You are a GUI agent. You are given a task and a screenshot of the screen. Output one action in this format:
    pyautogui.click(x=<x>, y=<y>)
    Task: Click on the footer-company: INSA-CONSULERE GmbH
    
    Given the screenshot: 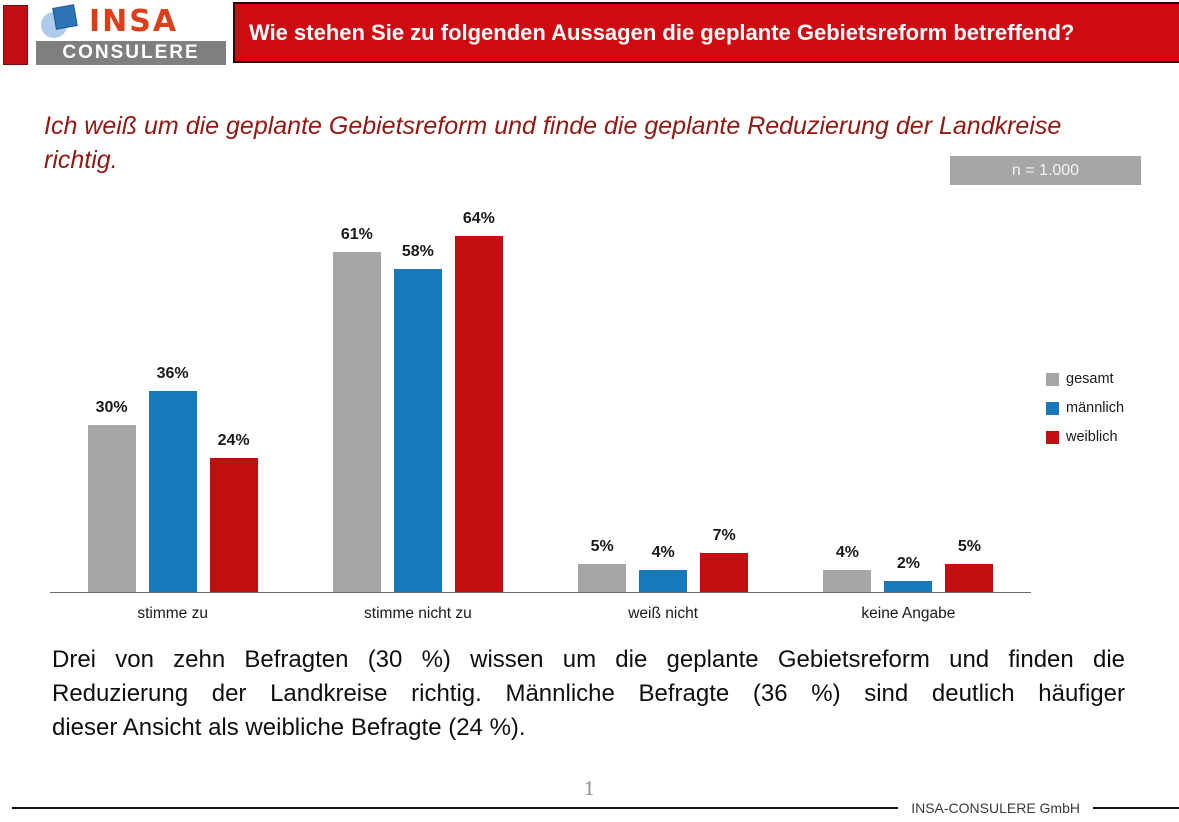 What is the action you would take?
    pyautogui.click(x=995, y=808)
    